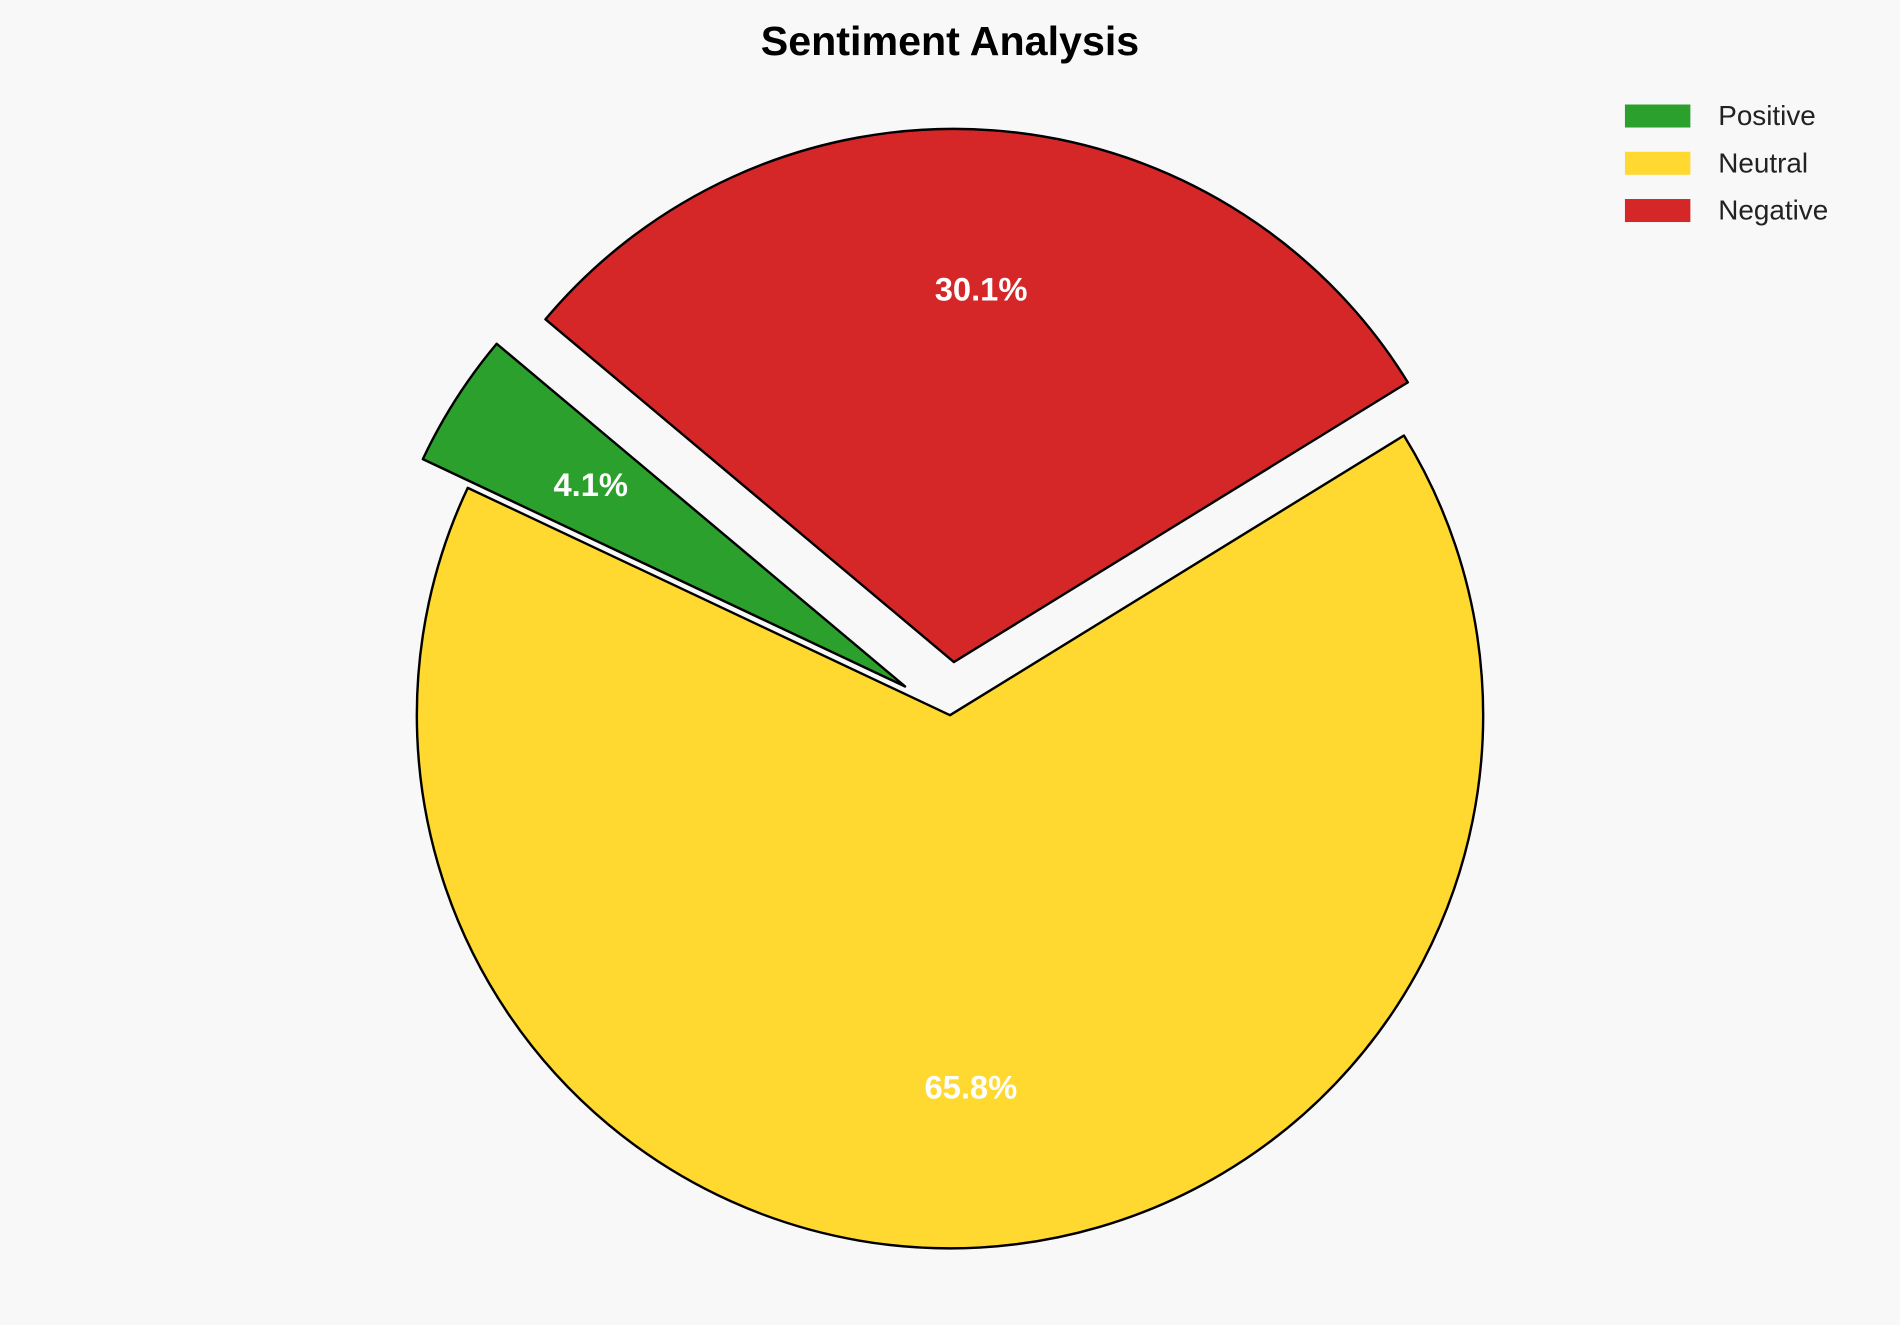 This screenshot has height=1325, width=1900. I want to click on legend-label-negative: Negative, so click(1773, 210).